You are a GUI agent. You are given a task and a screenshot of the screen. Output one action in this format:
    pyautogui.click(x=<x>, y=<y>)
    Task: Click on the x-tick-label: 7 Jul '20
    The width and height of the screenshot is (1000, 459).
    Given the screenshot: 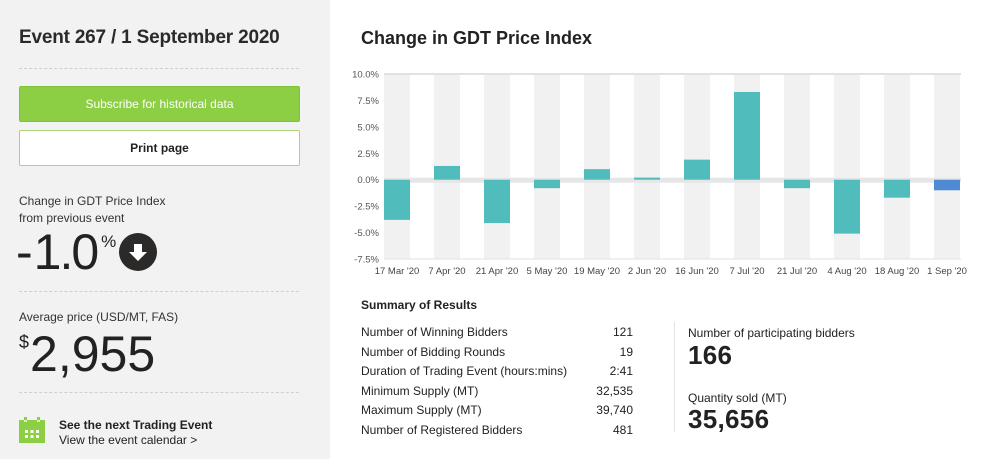 What is the action you would take?
    pyautogui.click(x=746, y=271)
    